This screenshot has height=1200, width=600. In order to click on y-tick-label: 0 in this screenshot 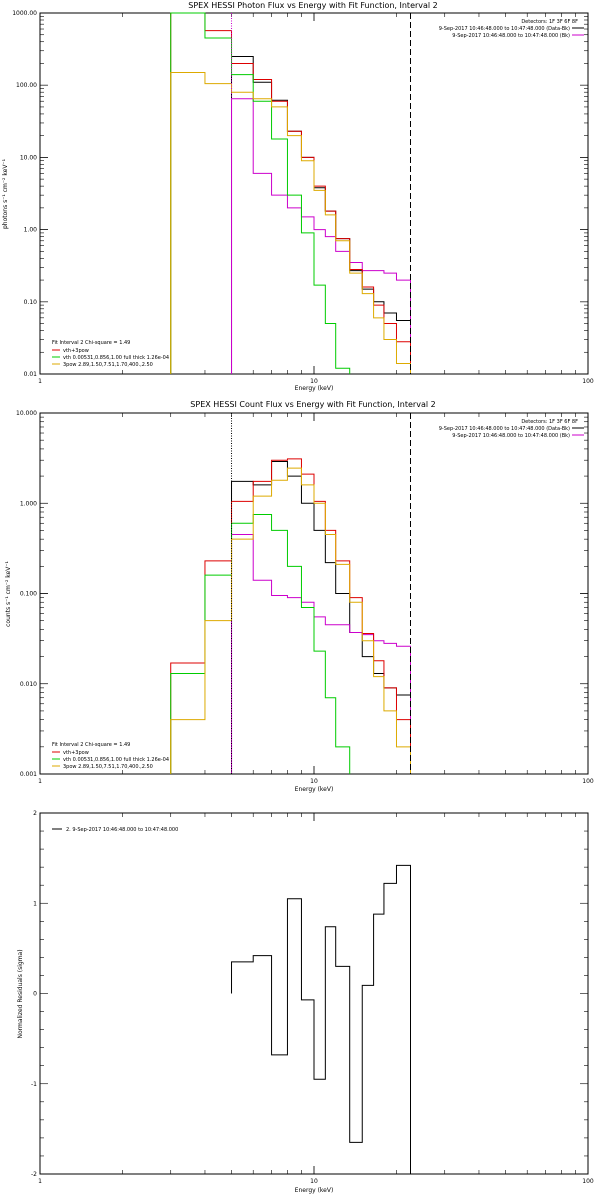, I will do `click(35, 994)`.